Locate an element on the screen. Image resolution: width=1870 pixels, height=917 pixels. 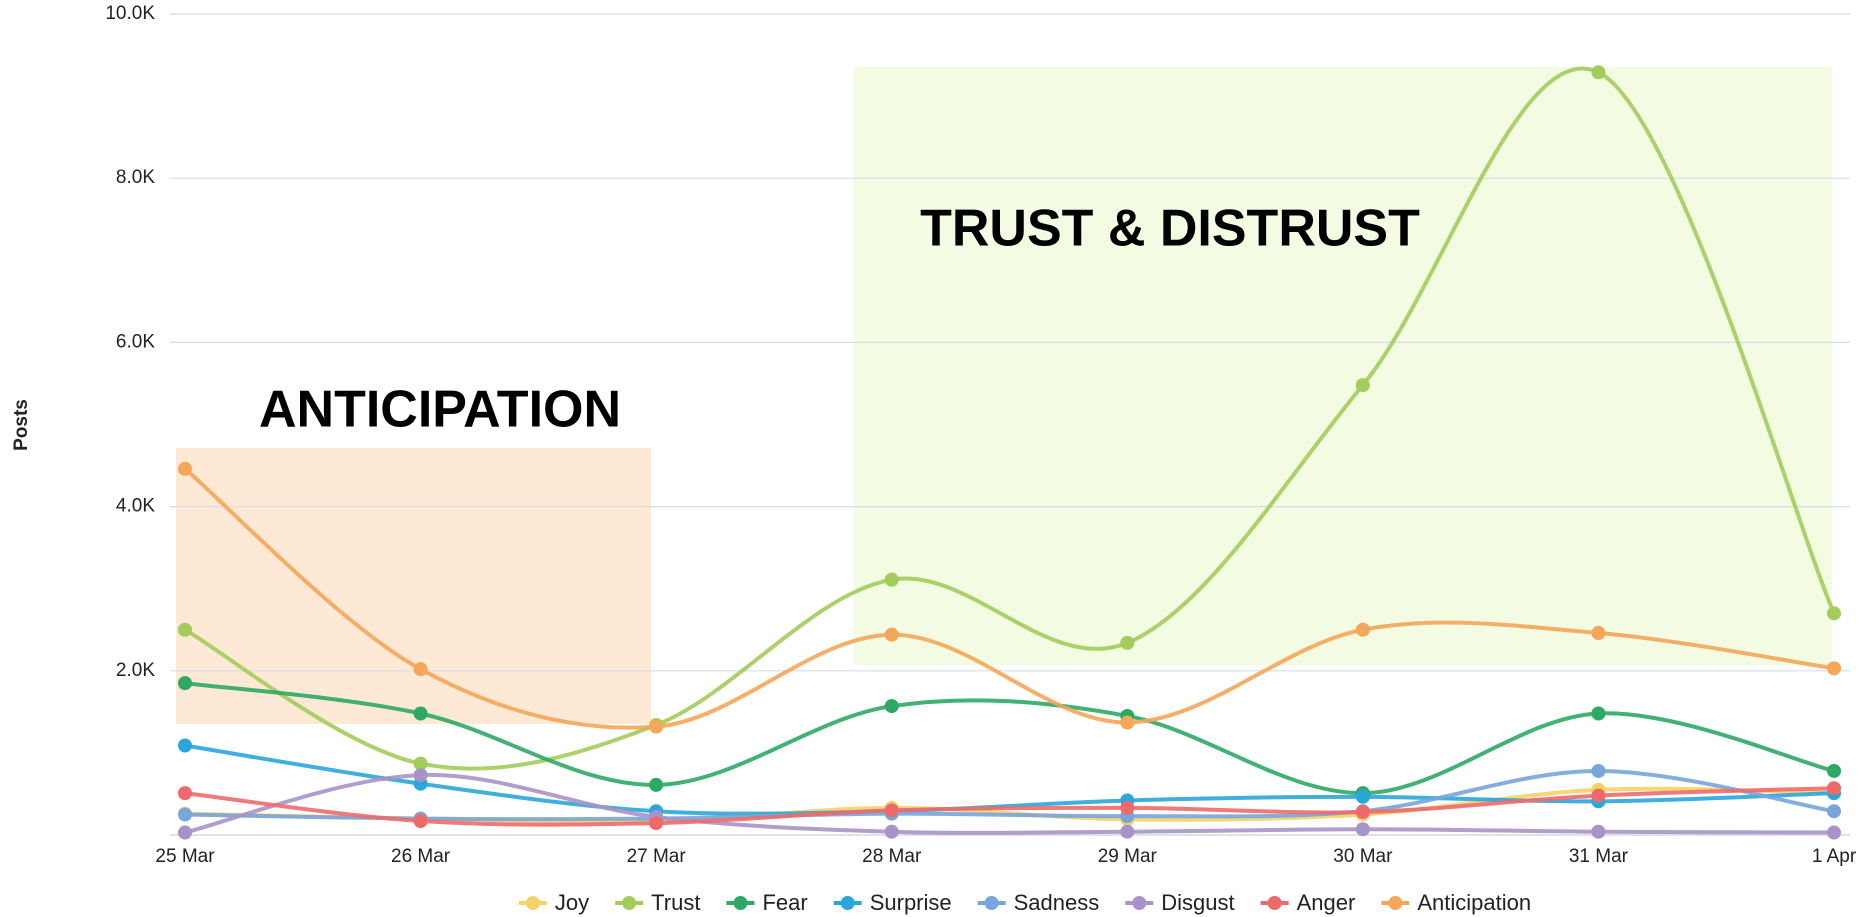
annotation: TRUST & DISTRUST is located at coordinates (1170, 229).